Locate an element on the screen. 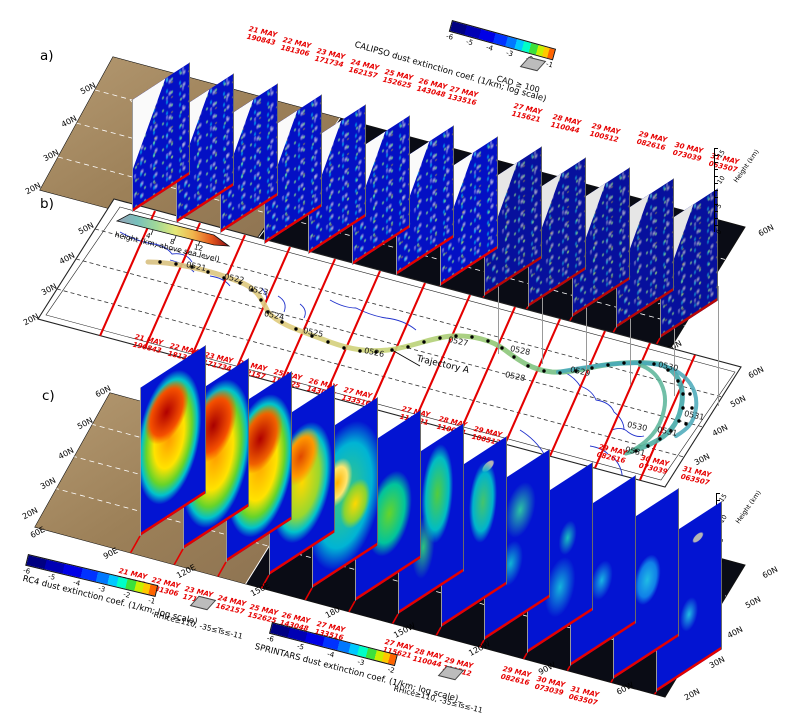  panel-b-label: b) is located at coordinates (47, 204).